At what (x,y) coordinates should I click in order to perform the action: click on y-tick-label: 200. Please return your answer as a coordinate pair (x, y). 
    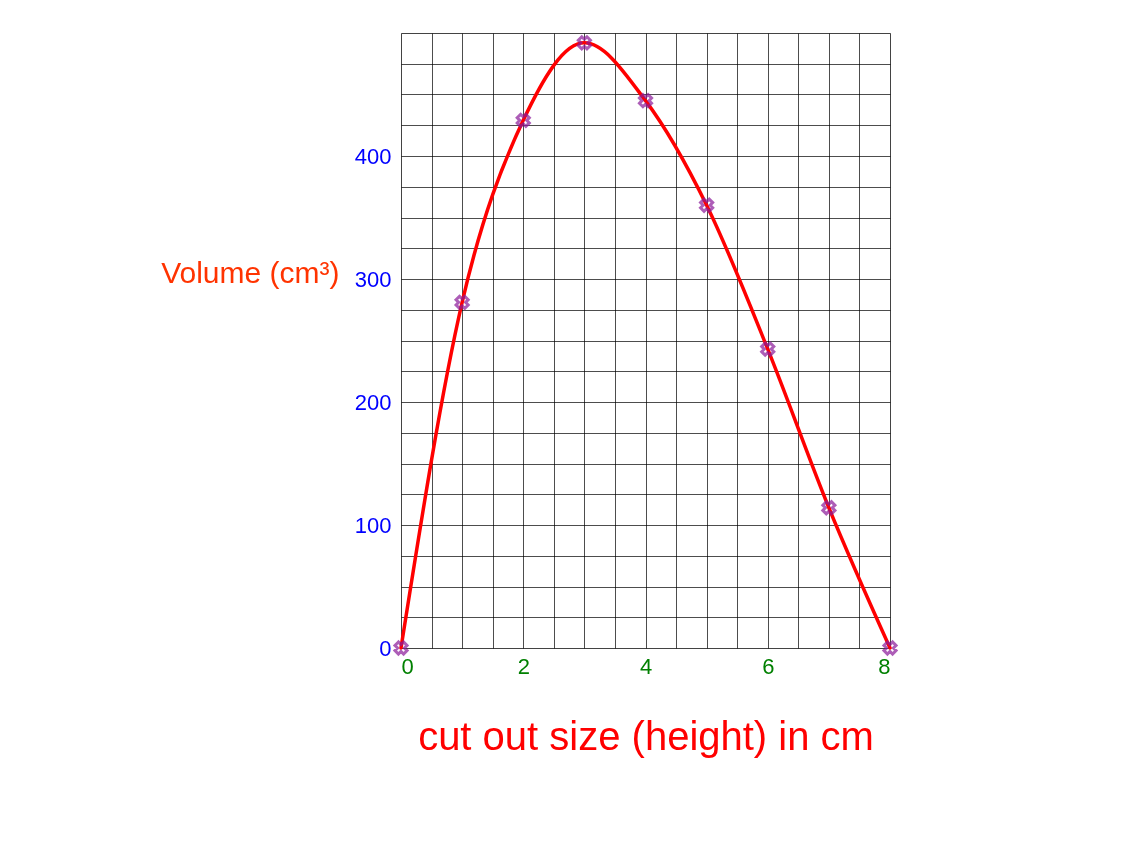
    Looking at the image, I should click on (373, 402).